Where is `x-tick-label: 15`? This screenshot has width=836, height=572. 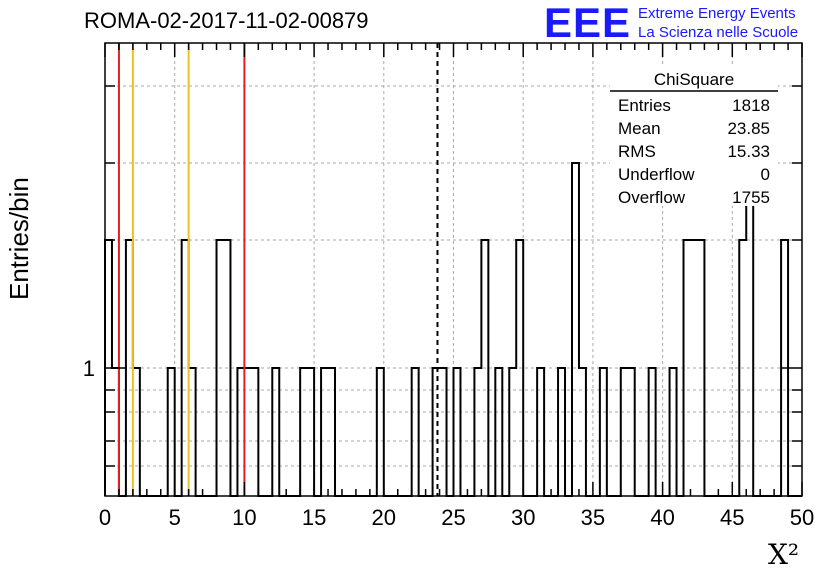 x-tick-label: 15 is located at coordinates (314, 517).